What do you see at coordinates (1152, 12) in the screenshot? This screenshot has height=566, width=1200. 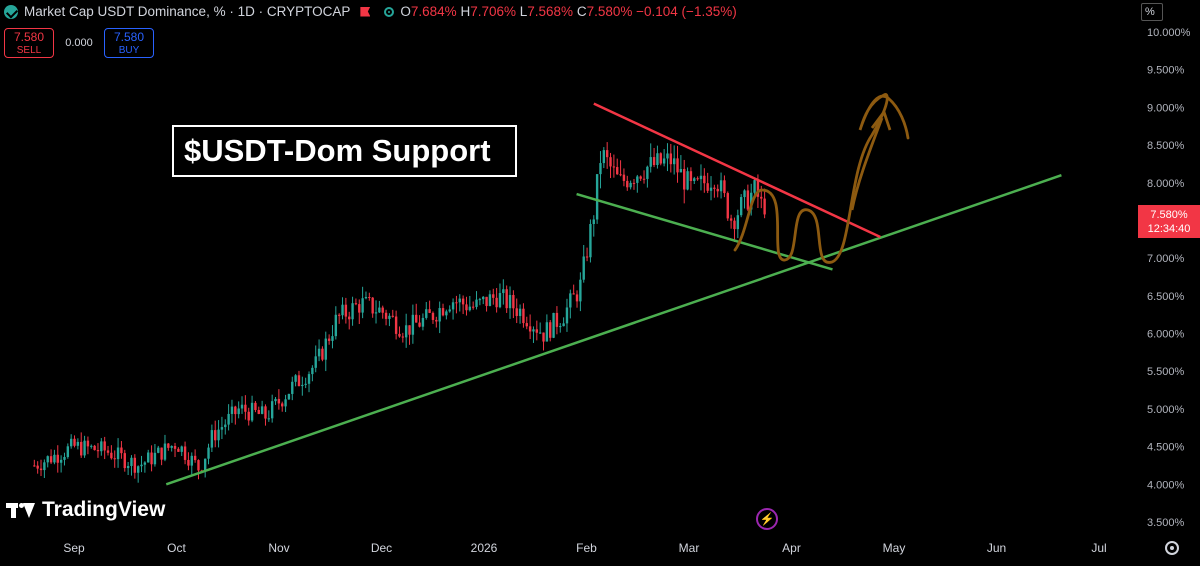 I see `scale-mode-button: %` at bounding box center [1152, 12].